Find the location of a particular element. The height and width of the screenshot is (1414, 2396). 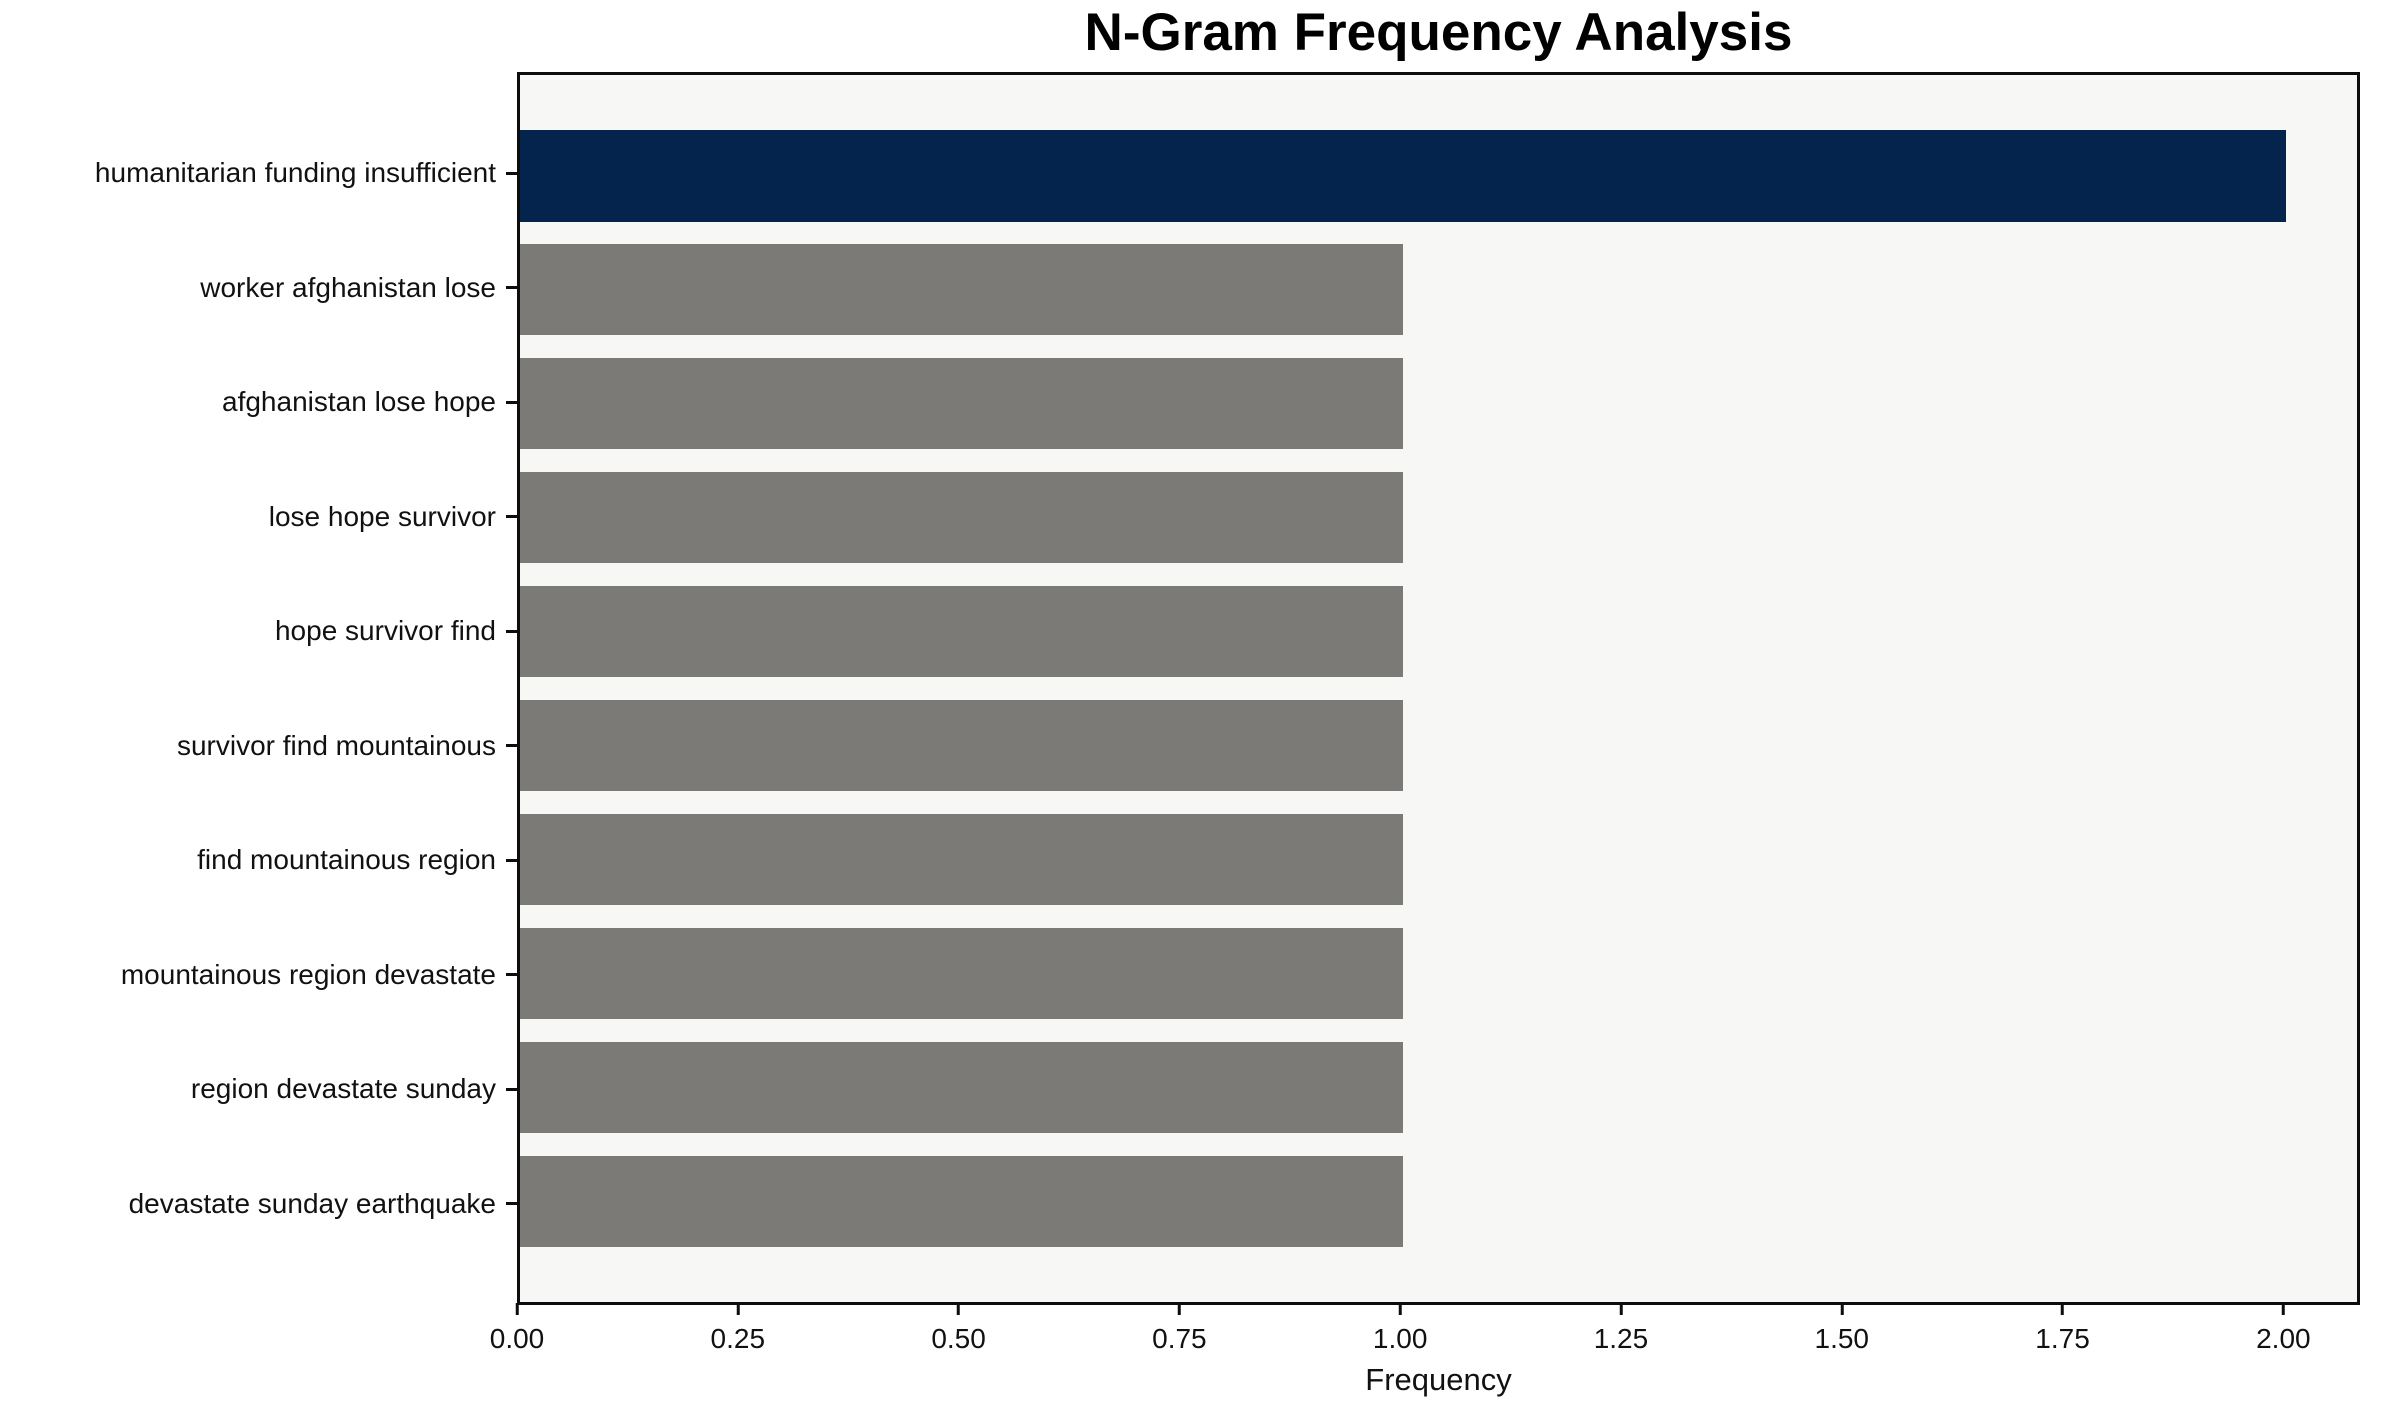

x-tick: 0.75 is located at coordinates (1179, 1329).